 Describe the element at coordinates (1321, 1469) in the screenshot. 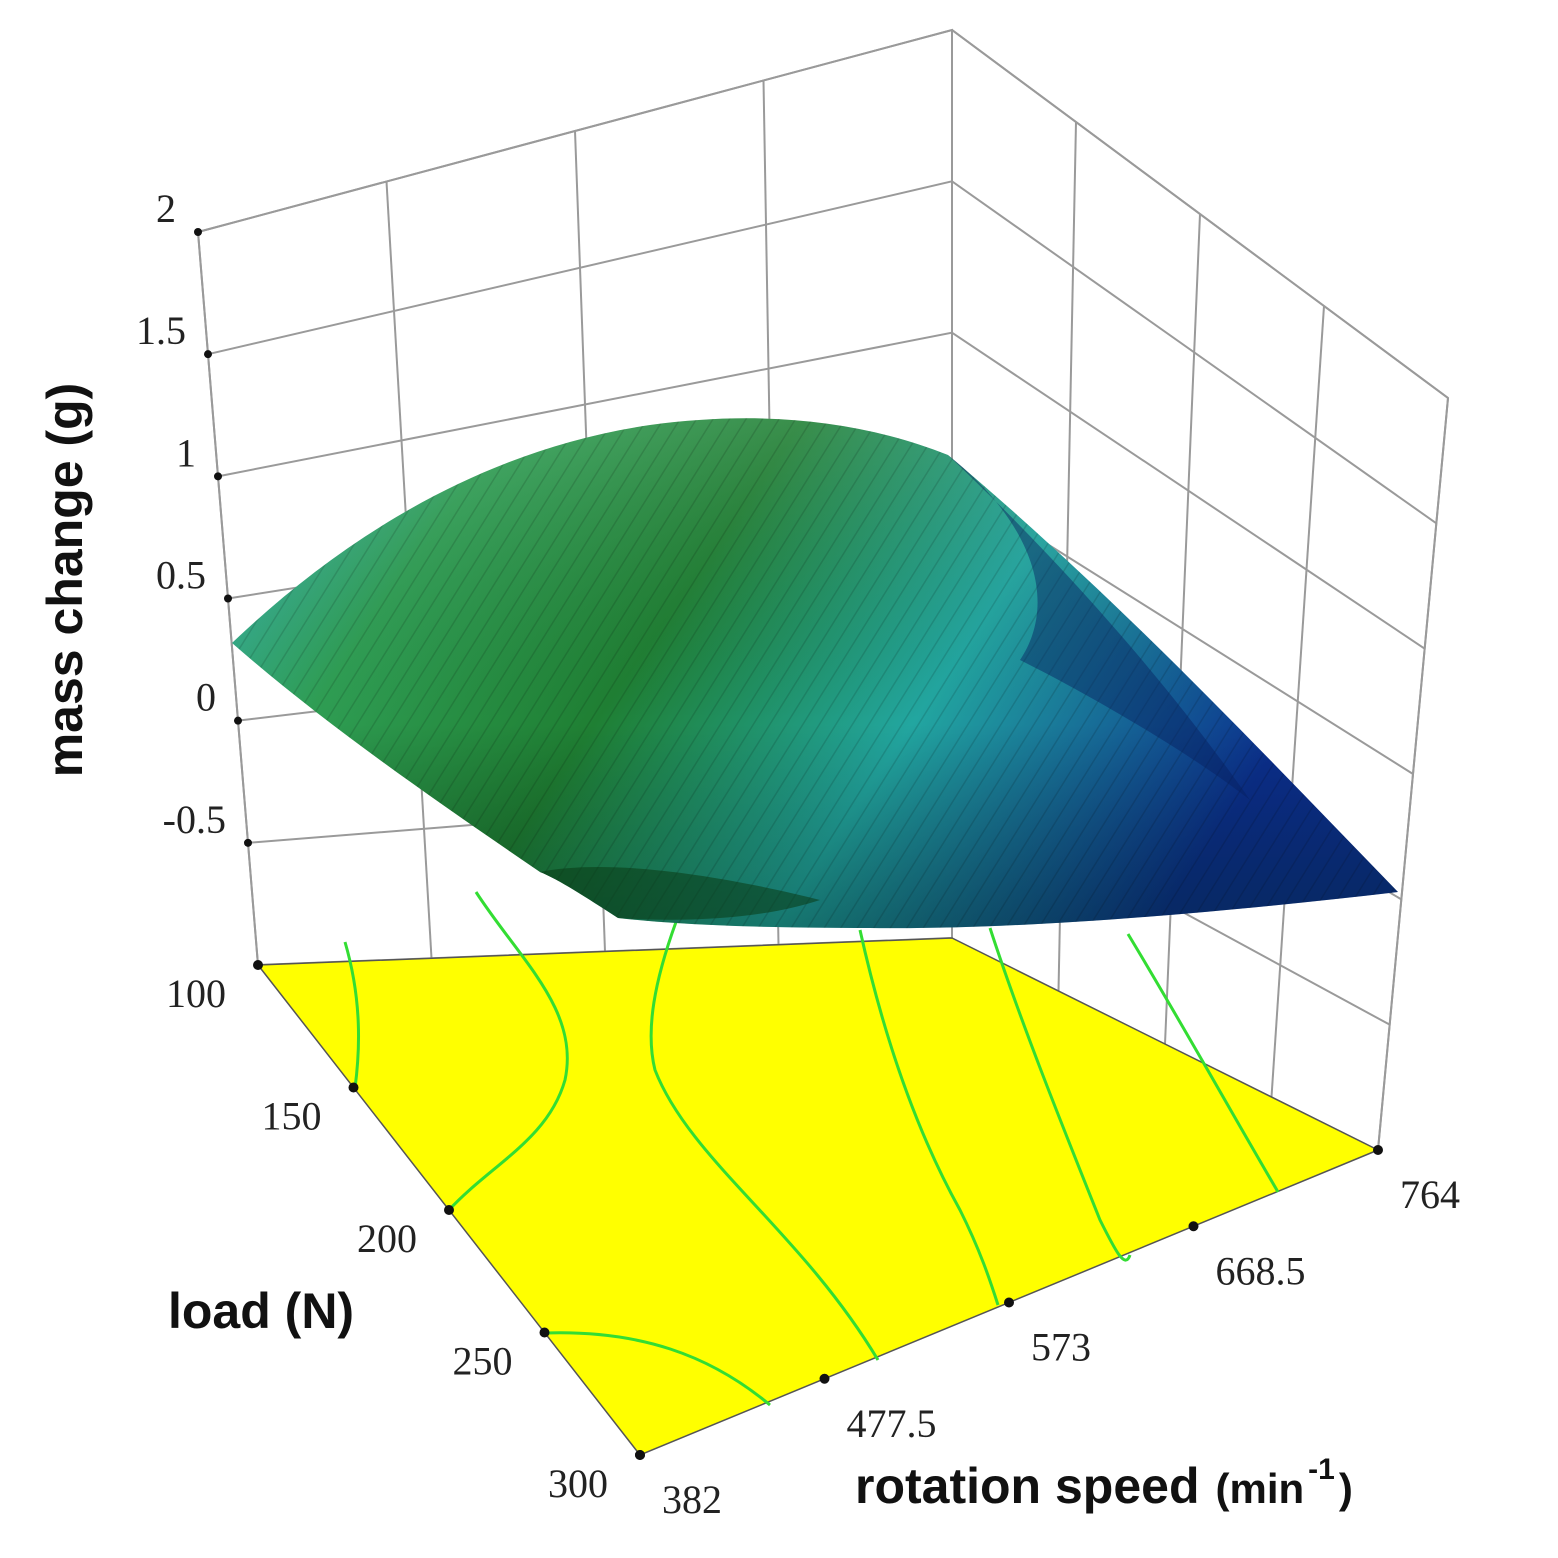

I see `x-axis-title-sup: -1` at that location.